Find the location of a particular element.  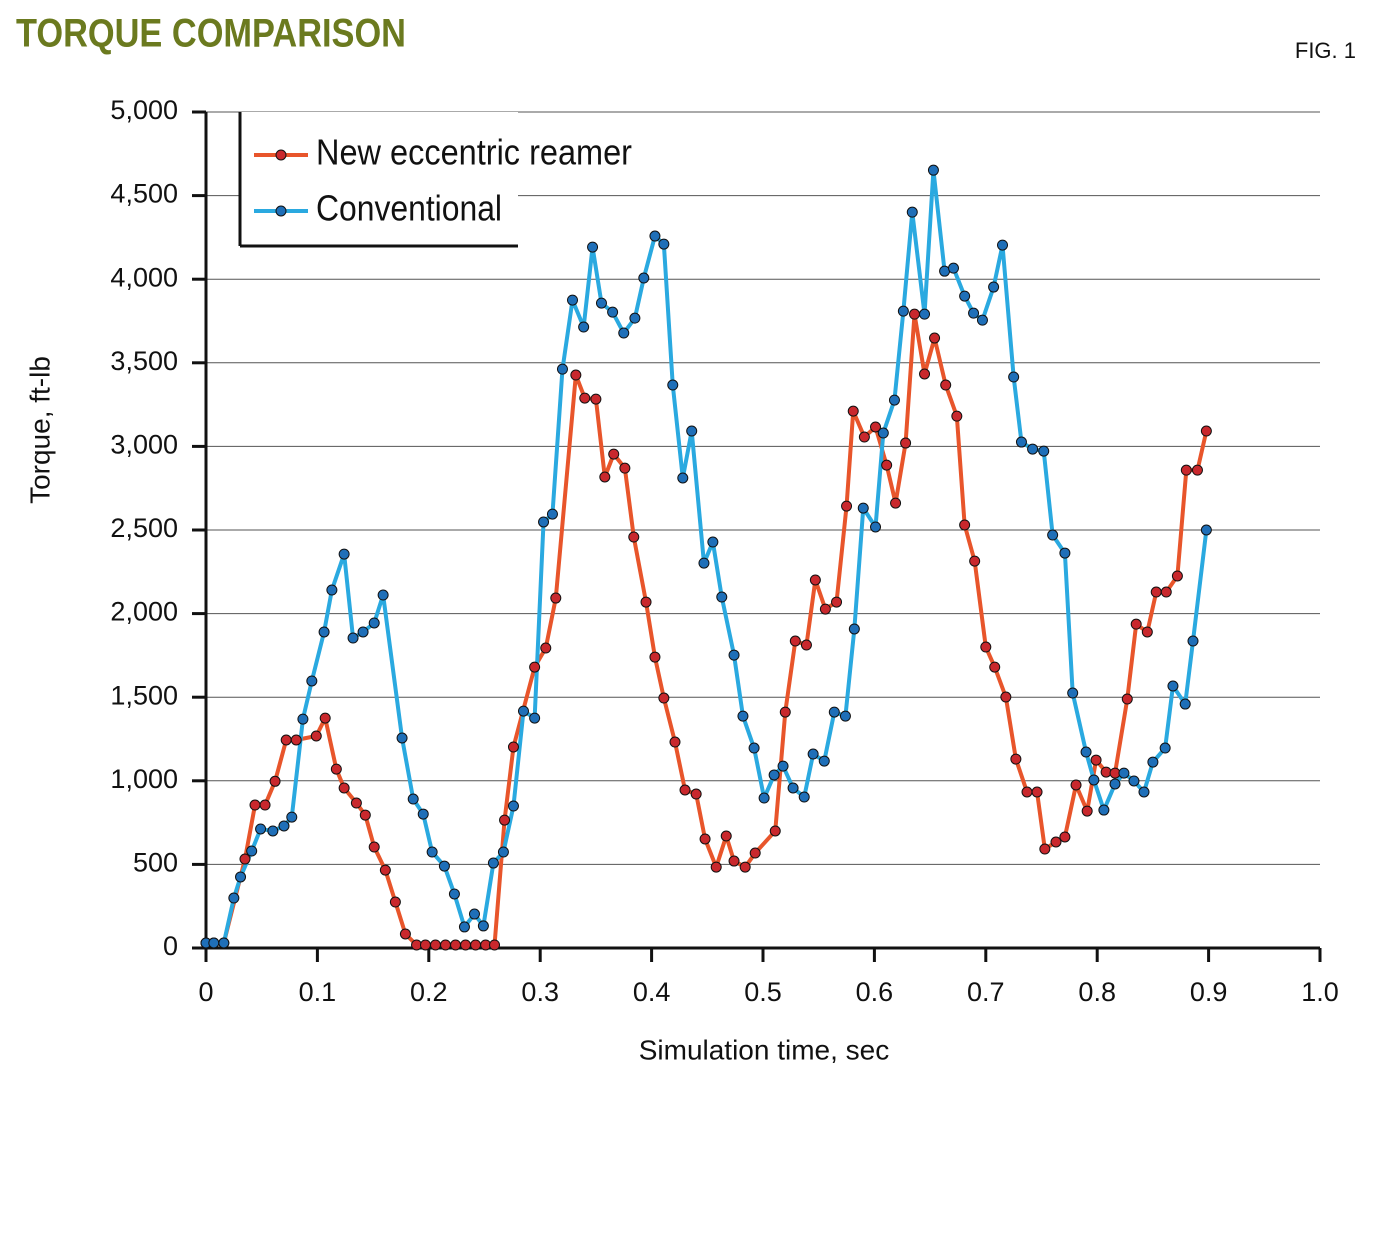

x-tick-label: 0.4 is located at coordinates (652, 992).